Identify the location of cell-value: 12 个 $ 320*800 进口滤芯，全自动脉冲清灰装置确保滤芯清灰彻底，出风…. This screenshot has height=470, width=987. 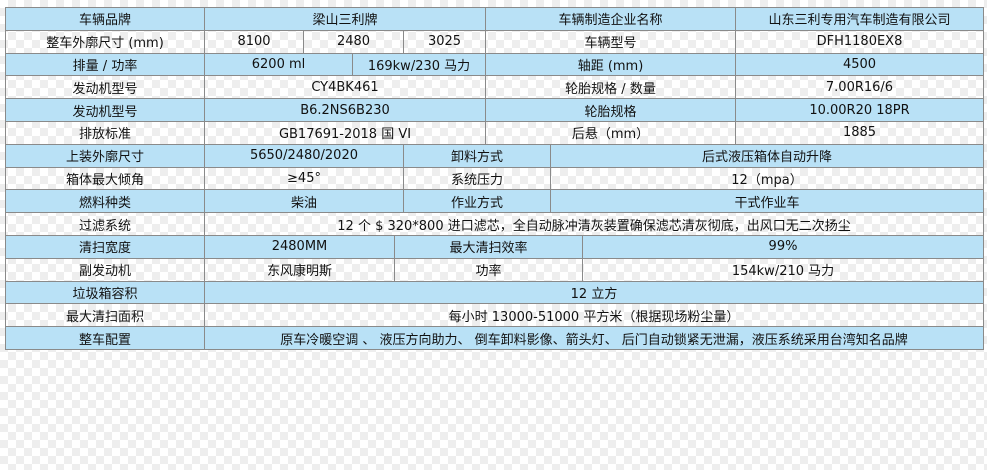
(594, 224).